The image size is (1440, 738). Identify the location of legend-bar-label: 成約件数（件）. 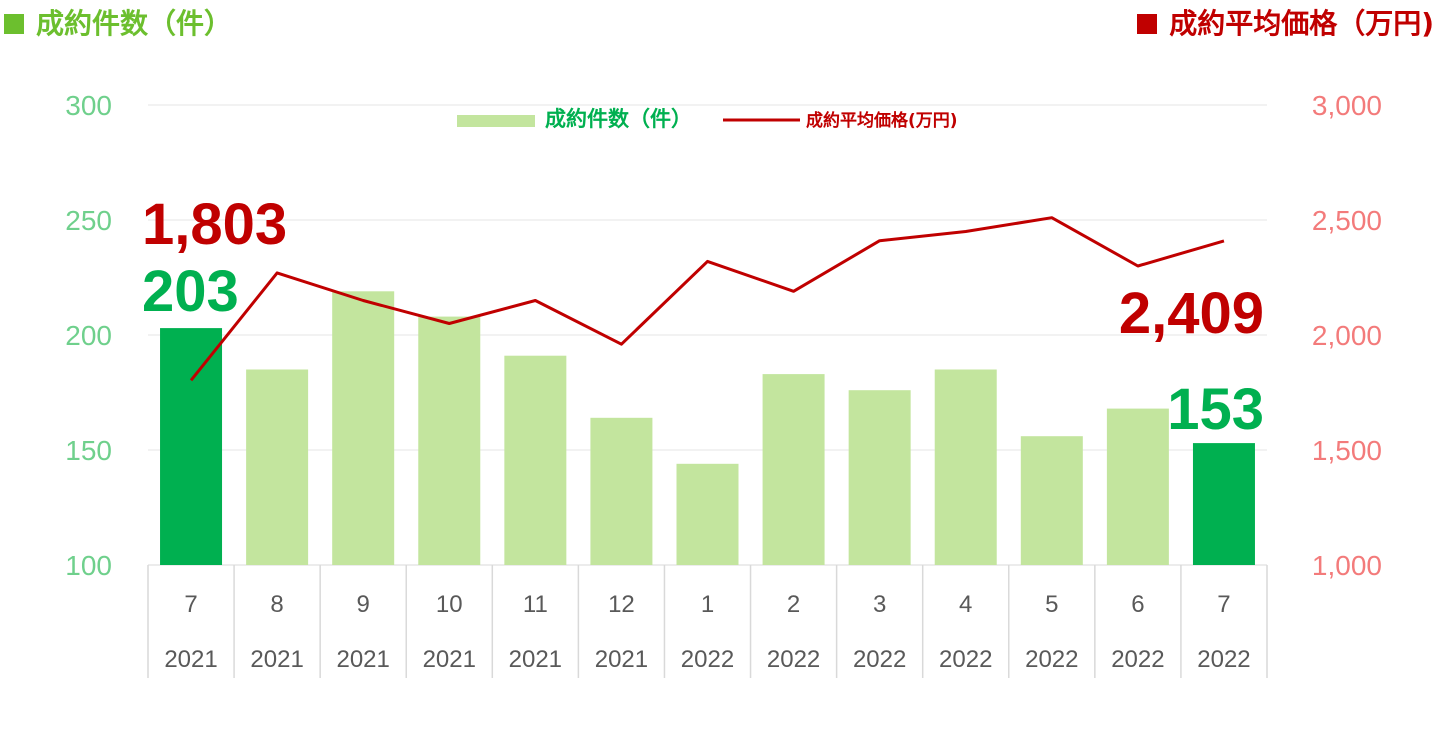
(618, 119).